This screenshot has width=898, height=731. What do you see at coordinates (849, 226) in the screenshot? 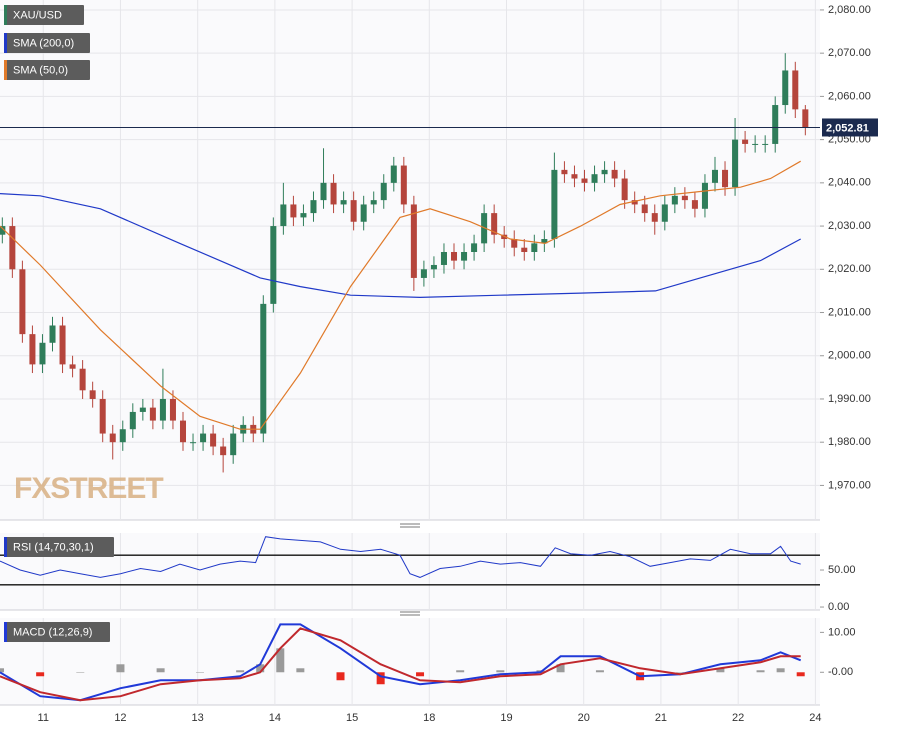
I see `y-tick-label: 2,030.00` at bounding box center [849, 226].